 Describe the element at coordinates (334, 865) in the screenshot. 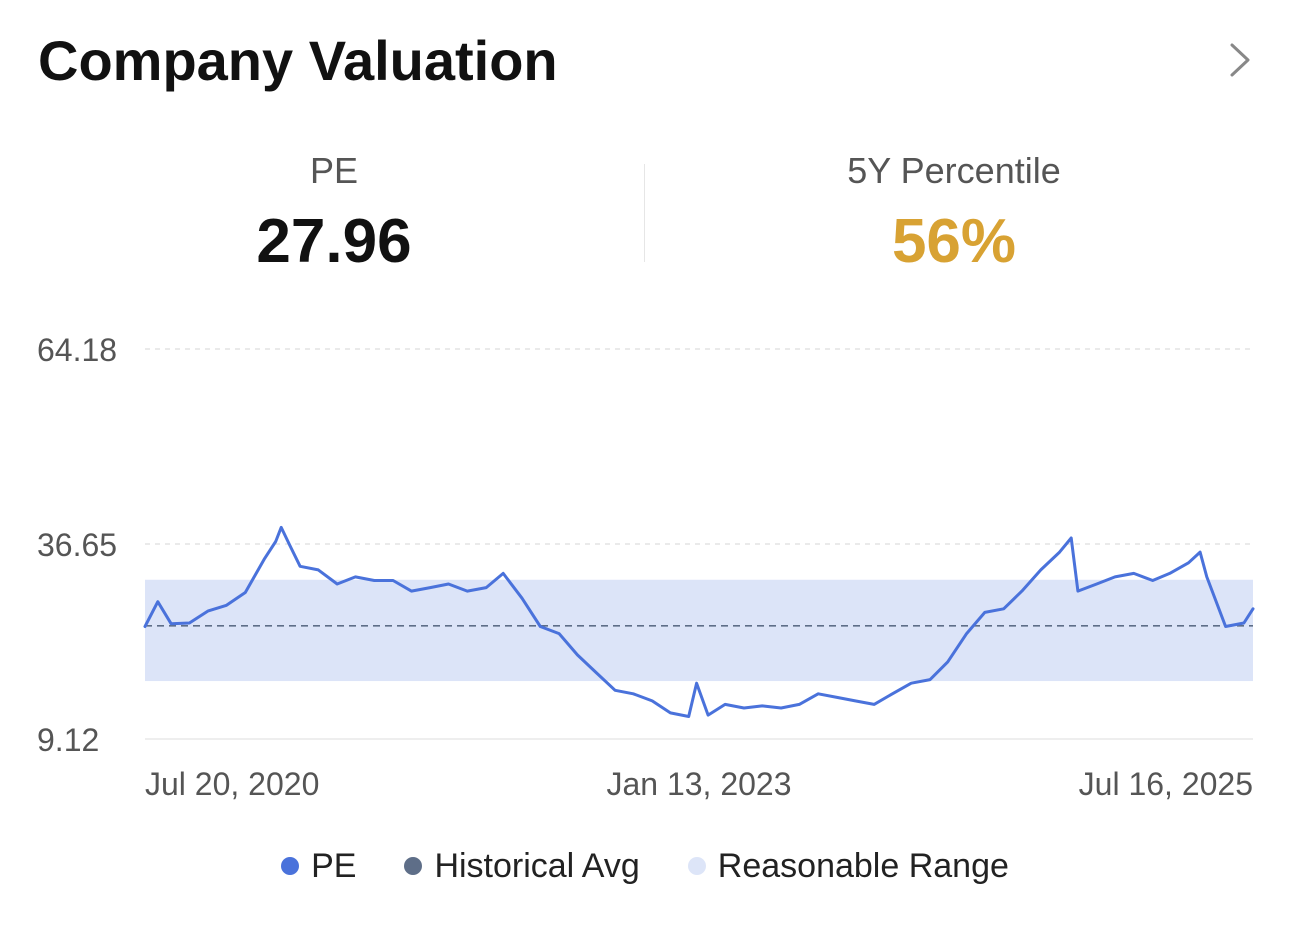

I see `legend-label: PE` at that location.